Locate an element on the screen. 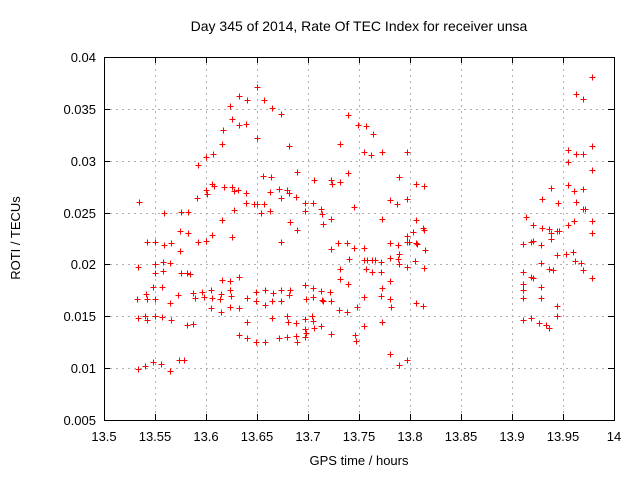 The height and width of the screenshot is (480, 640). y-tick-label: 0.015 is located at coordinates (79, 316).